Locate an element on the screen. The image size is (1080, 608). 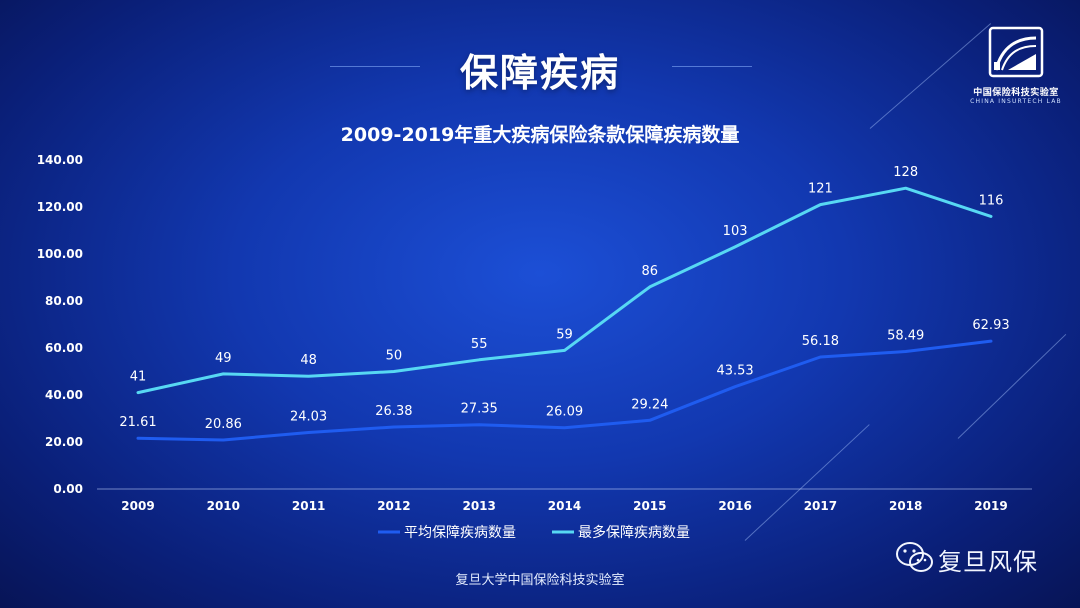
data-label: 48 is located at coordinates (308, 360).